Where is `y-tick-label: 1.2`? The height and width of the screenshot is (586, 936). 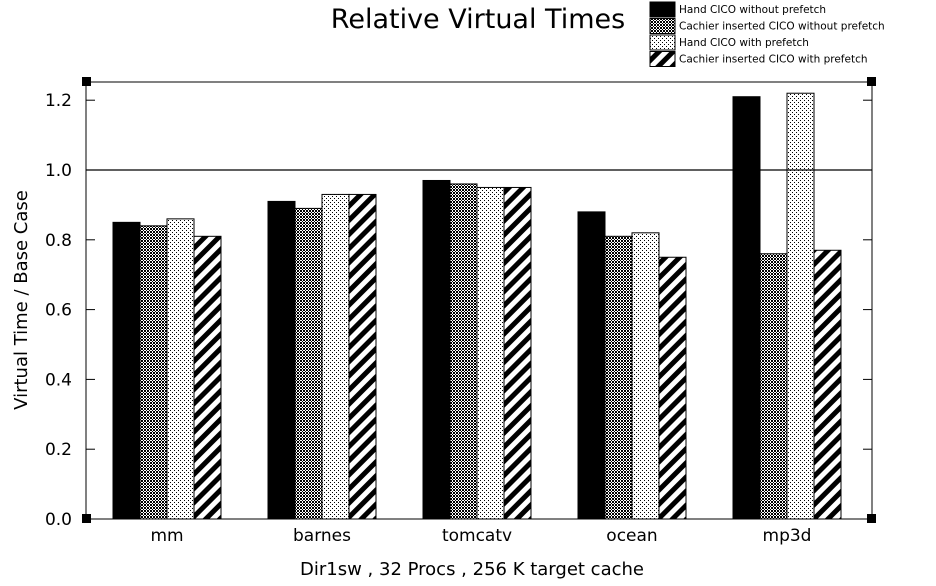 y-tick-label: 1.2 is located at coordinates (58, 101).